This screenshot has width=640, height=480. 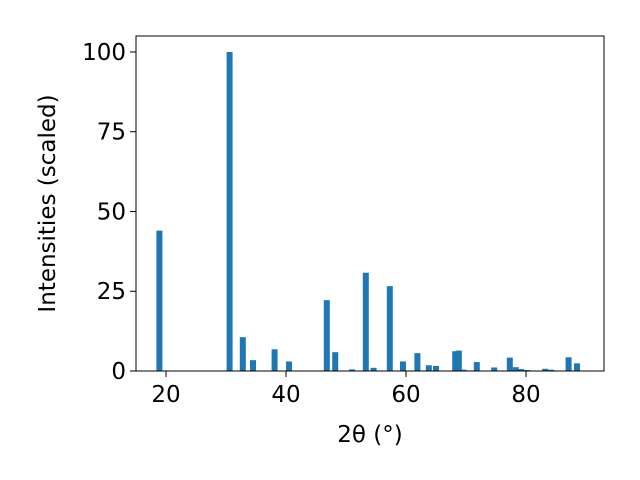 I want to click on y-axis-label: Intensities (scaled), so click(x=48, y=203).